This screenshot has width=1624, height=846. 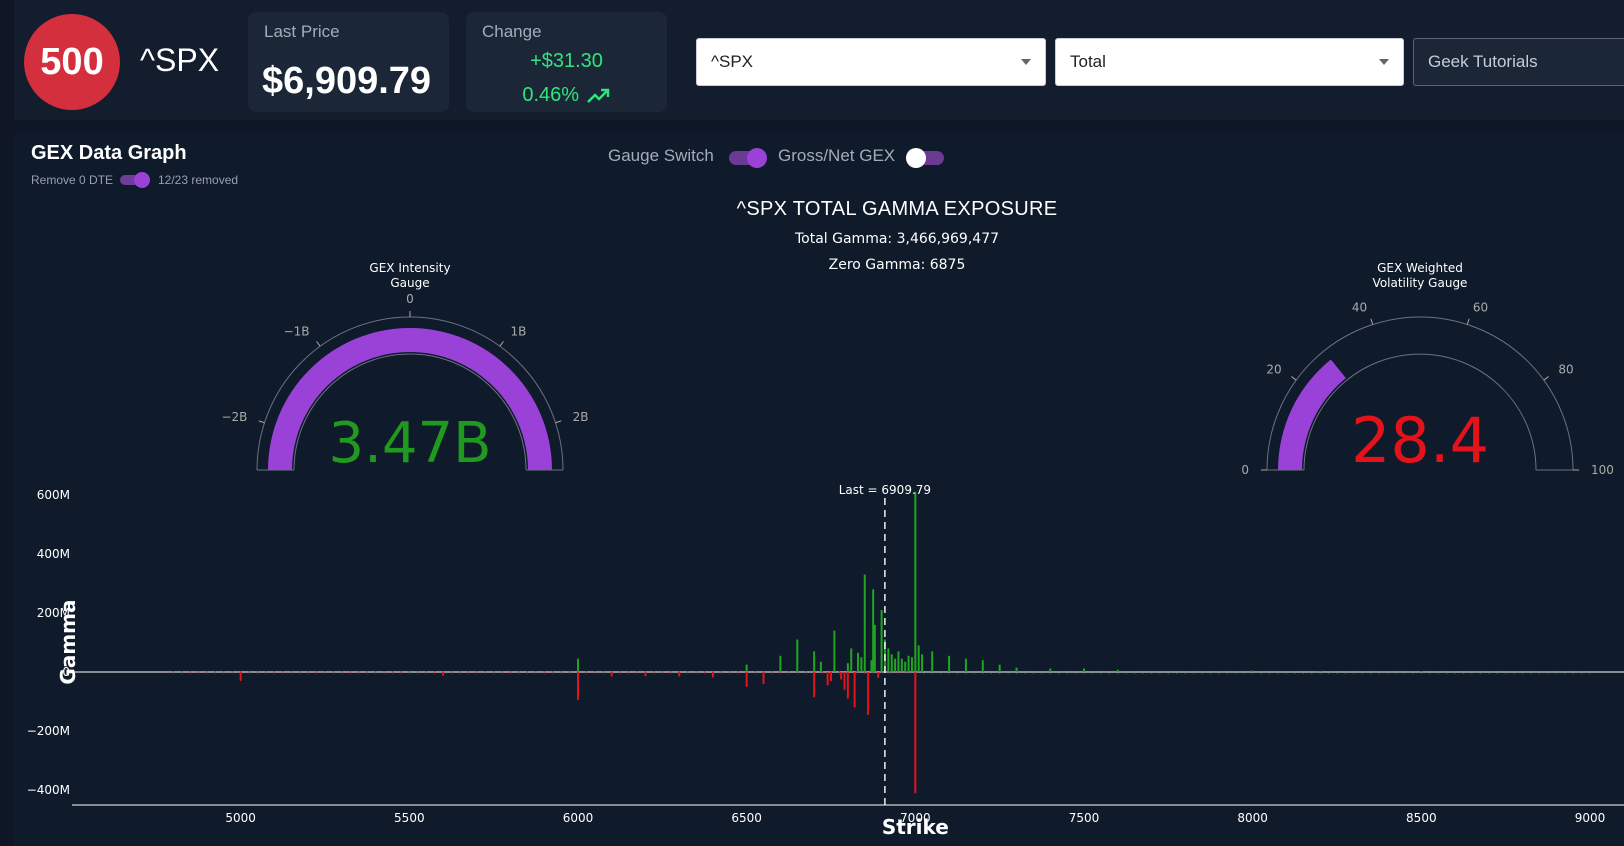 I want to click on gauge-tick-label: 60, so click(x=1480, y=307).